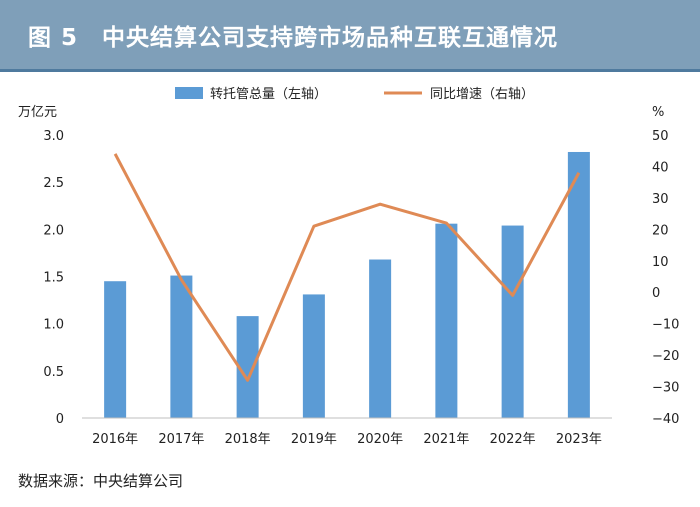 The image size is (700, 507). Describe the element at coordinates (293, 38) in the screenshot. I see `figure-title: 图 5 中央结算公司支持跨市场品种互联互通情况` at that location.